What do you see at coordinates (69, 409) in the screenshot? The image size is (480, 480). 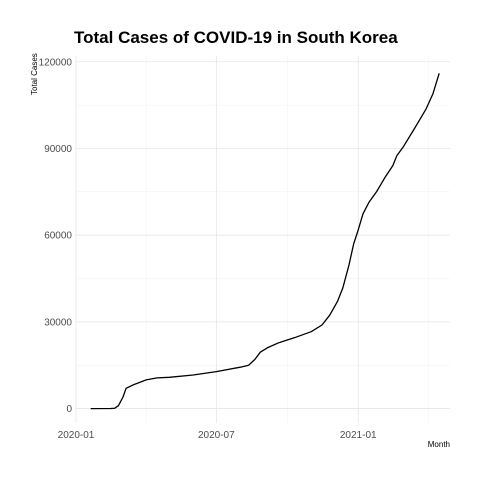 I see `y-tick-label: 0` at bounding box center [69, 409].